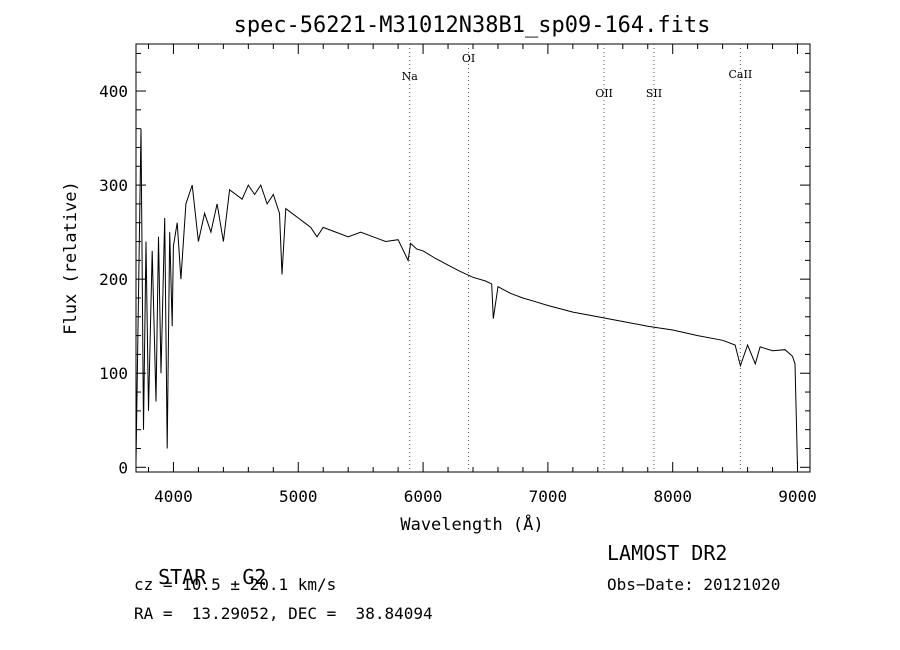 The width and height of the screenshot is (900, 650). I want to click on object-class: STAR G2, so click(200, 565).